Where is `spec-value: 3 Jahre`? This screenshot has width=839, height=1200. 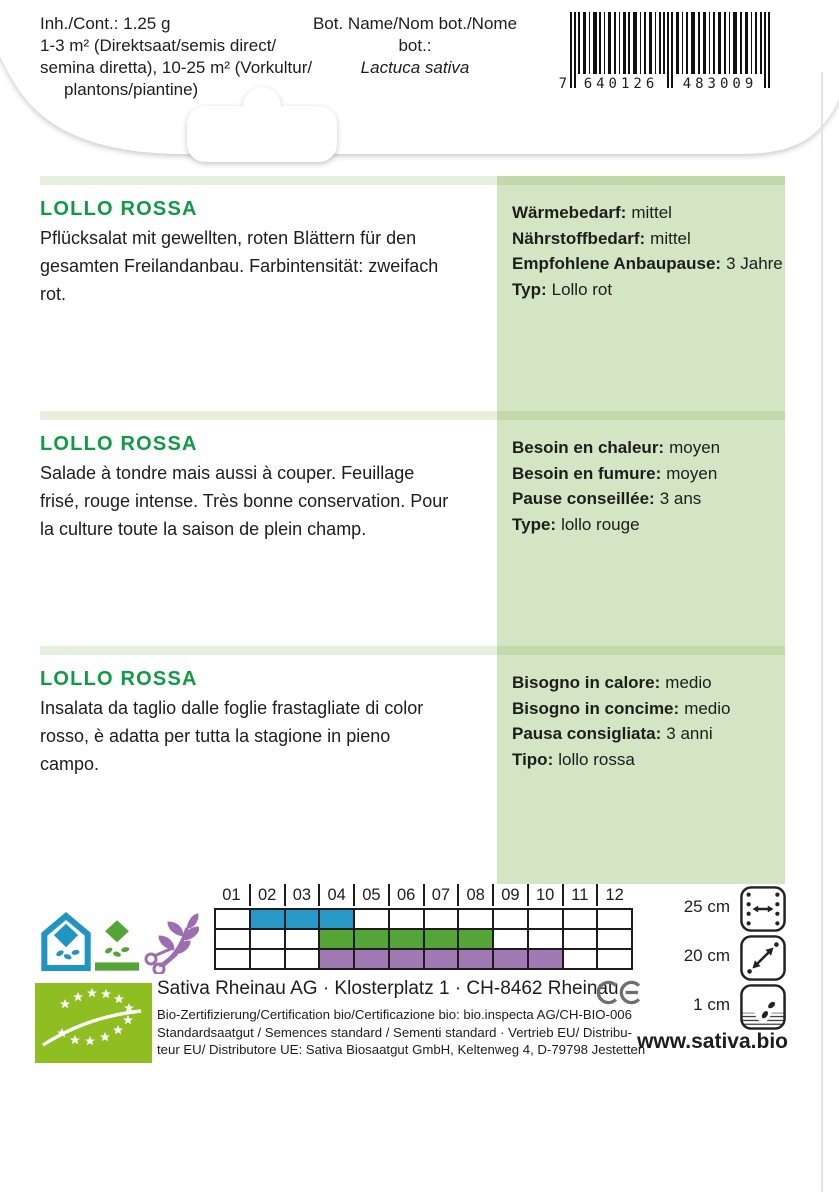
spec-value: 3 Jahre is located at coordinates (754, 263).